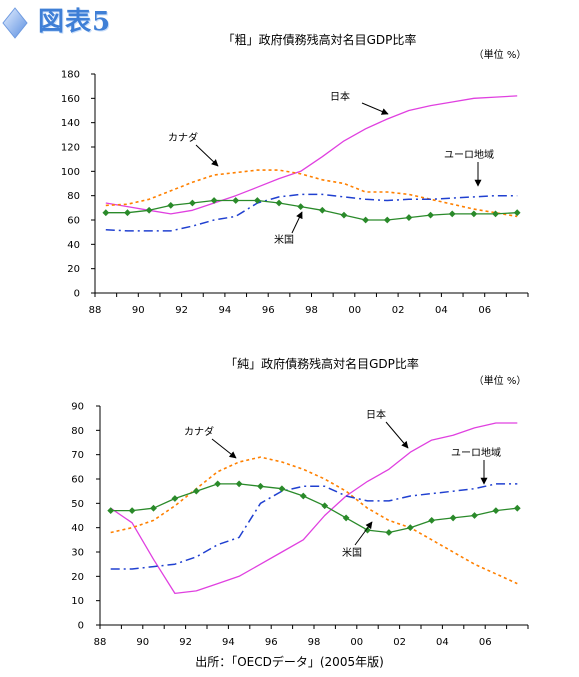 The width and height of the screenshot is (579, 677). I want to click on figure-header: 図表5, so click(289, 25).